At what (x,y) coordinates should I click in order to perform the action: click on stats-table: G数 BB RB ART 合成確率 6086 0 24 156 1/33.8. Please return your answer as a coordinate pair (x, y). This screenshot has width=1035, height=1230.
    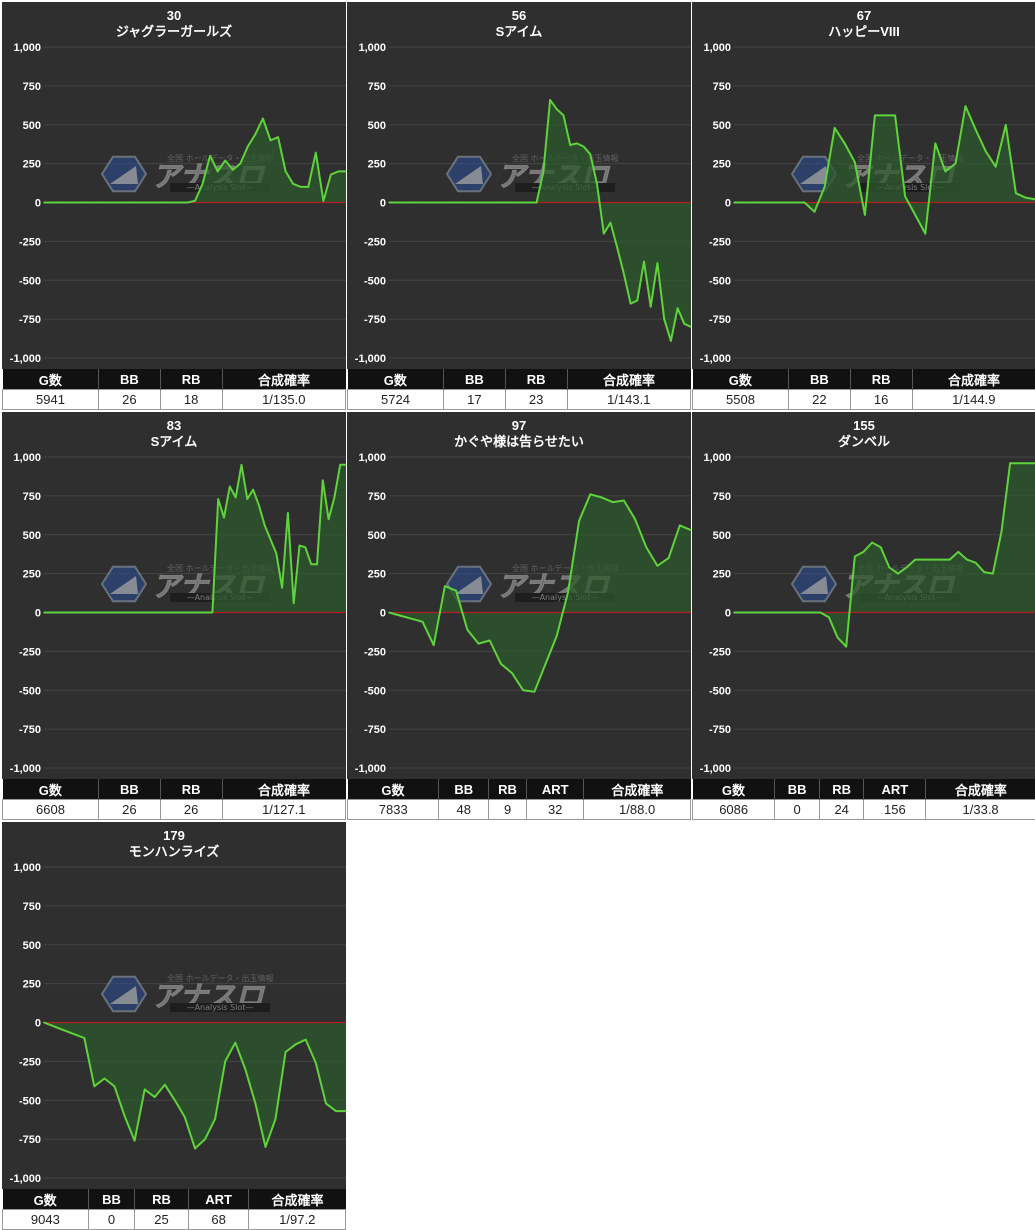
    Looking at the image, I should click on (863, 799).